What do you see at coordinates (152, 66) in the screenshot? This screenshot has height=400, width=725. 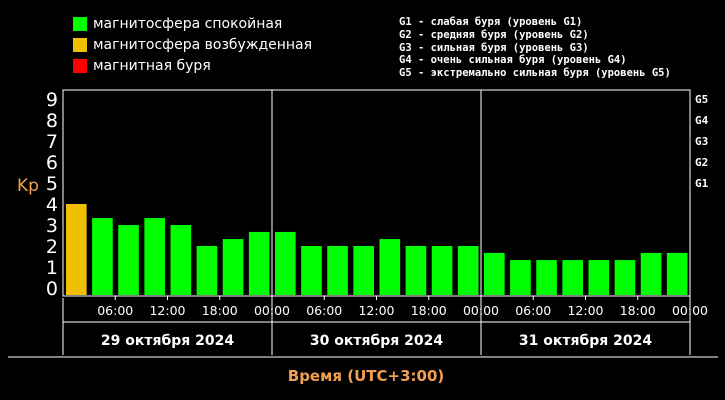 I see `legend-label-storm: магнитная буря` at bounding box center [152, 66].